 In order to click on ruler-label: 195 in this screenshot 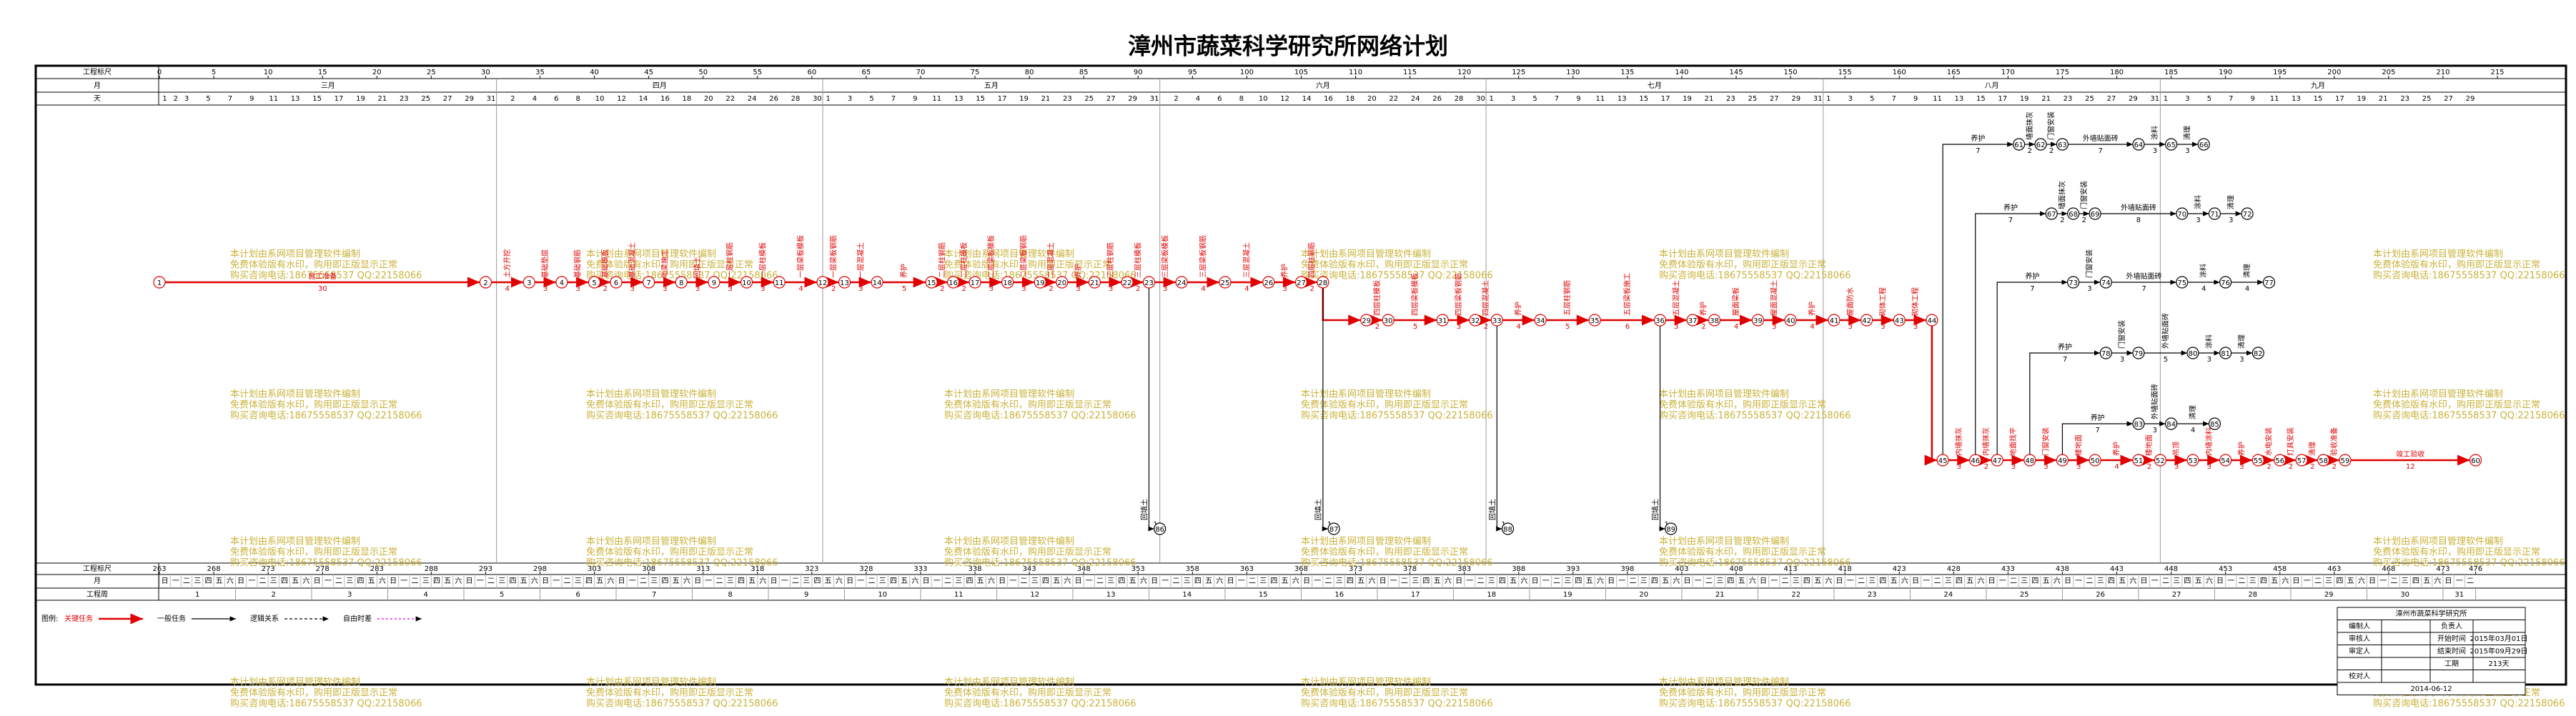, I will do `click(2280, 72)`.